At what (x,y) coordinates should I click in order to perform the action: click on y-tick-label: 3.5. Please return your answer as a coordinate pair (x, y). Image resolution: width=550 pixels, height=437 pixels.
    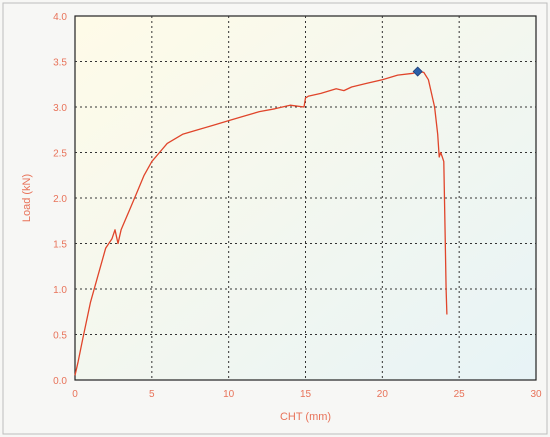
    Looking at the image, I should click on (60, 63).